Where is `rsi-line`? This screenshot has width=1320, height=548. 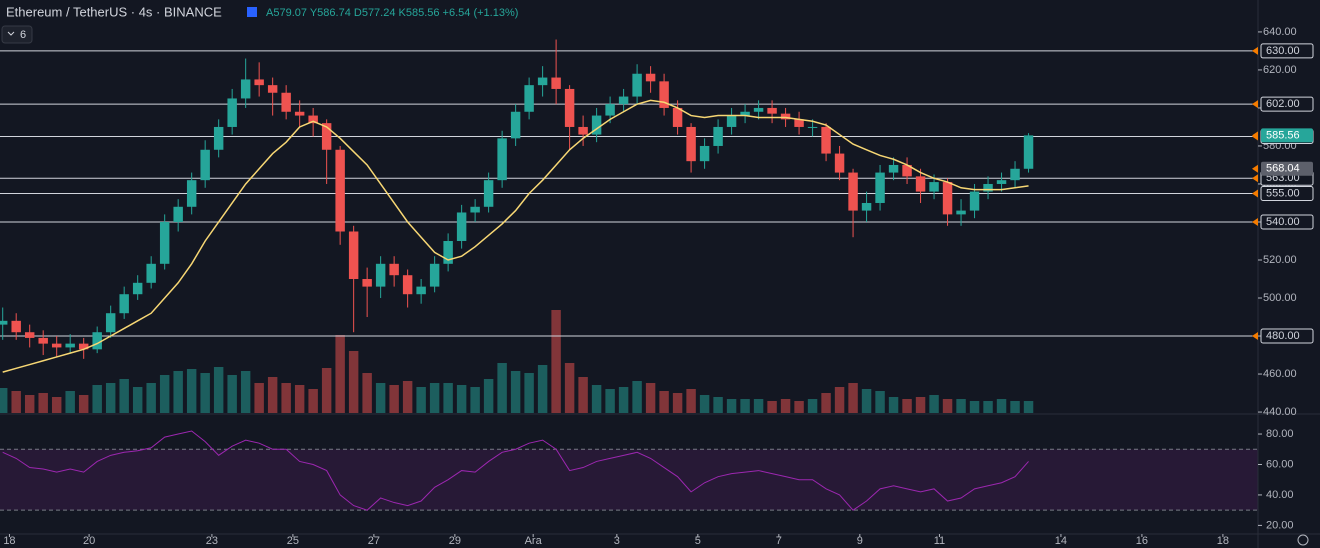
rsi-line is located at coordinates (515, 470).